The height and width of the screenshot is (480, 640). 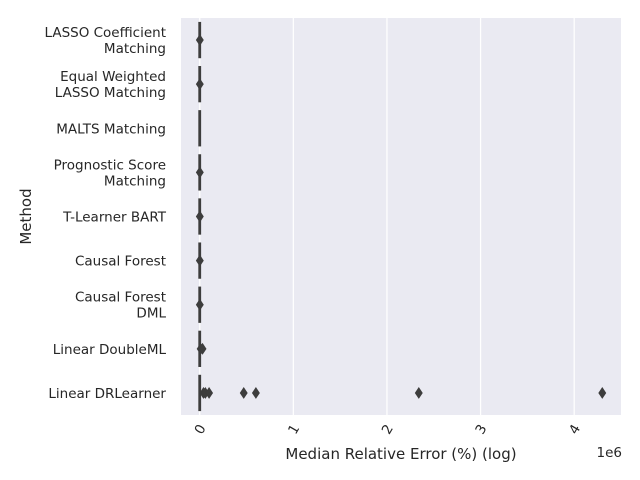 I want to click on x-tick-label: 2, so click(x=388, y=429).